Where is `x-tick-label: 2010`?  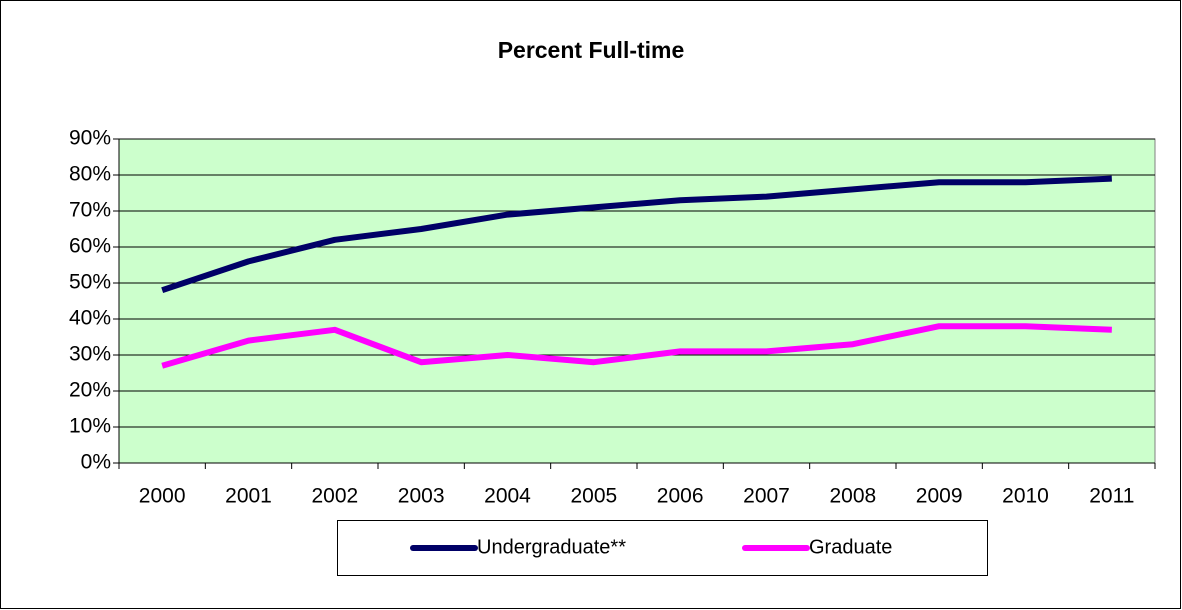 x-tick-label: 2010 is located at coordinates (1025, 496).